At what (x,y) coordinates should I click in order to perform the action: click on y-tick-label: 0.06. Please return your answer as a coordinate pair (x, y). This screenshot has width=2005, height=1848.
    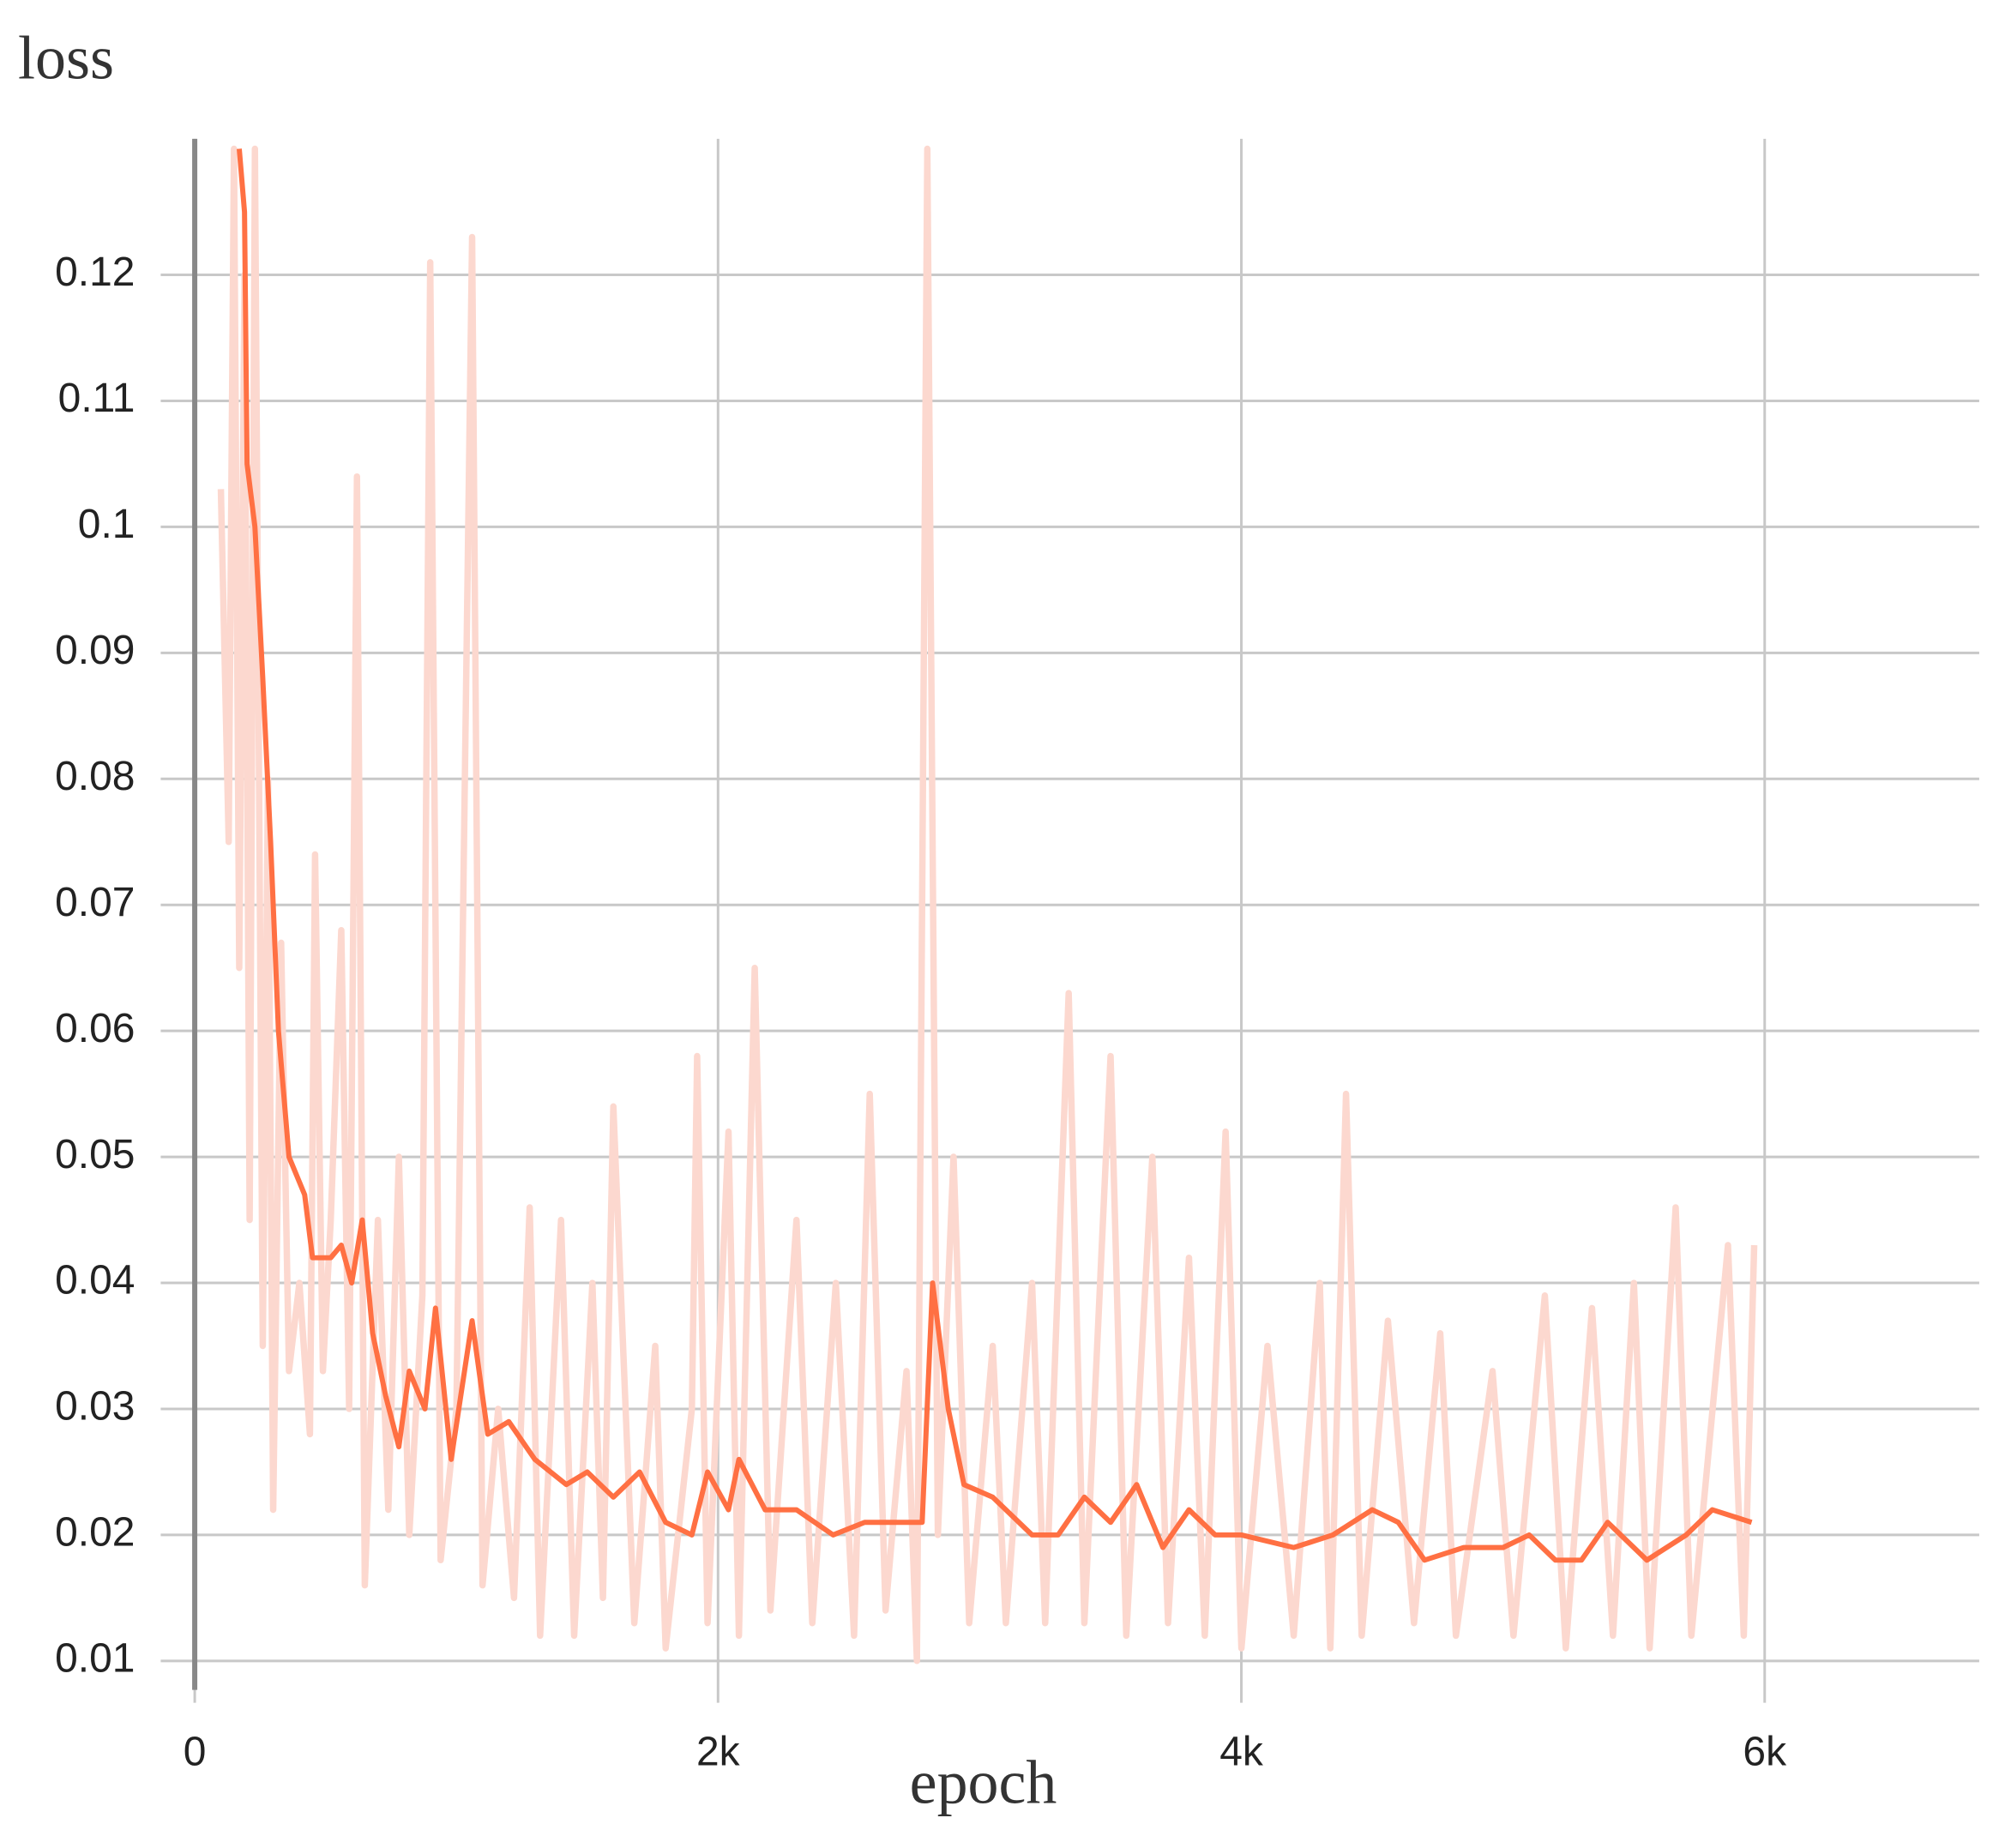
    Looking at the image, I should click on (95, 1028).